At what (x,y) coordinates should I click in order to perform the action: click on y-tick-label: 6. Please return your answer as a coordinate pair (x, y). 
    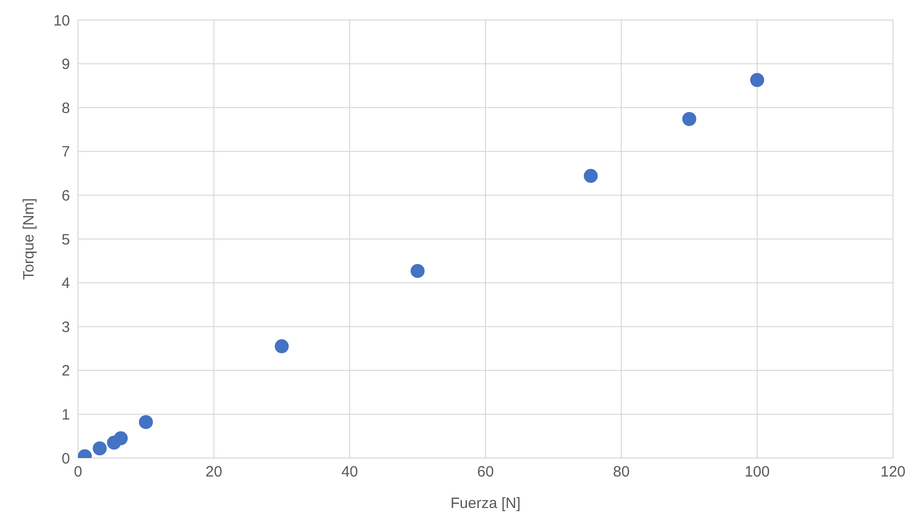
    Looking at the image, I should click on (66, 196).